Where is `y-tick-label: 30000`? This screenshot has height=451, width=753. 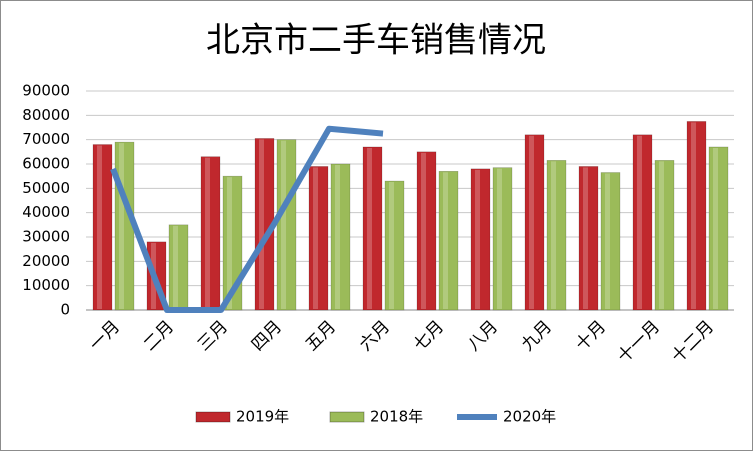
y-tick-label: 30000 is located at coordinates (46, 237).